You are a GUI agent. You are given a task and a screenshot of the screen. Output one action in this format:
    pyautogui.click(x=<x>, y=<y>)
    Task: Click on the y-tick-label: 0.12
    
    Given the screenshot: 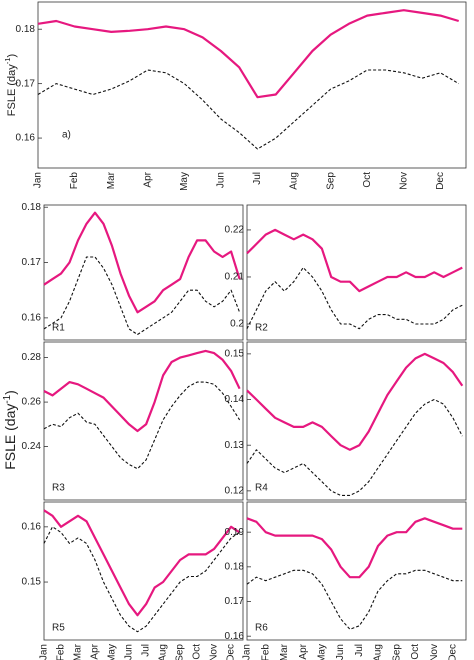 What is the action you would take?
    pyautogui.click(x=235, y=491)
    